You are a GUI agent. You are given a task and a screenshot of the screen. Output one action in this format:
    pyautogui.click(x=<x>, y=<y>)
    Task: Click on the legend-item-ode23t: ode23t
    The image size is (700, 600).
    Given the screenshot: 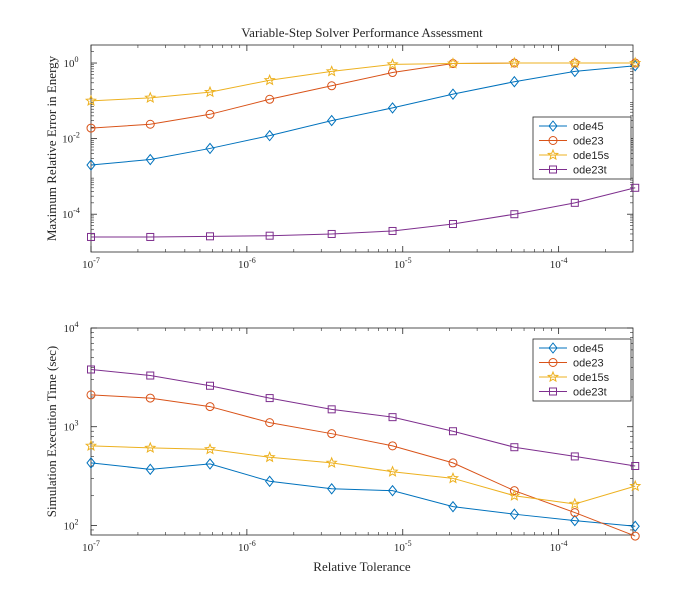 What is the action you would take?
    pyautogui.click(x=573, y=171)
    